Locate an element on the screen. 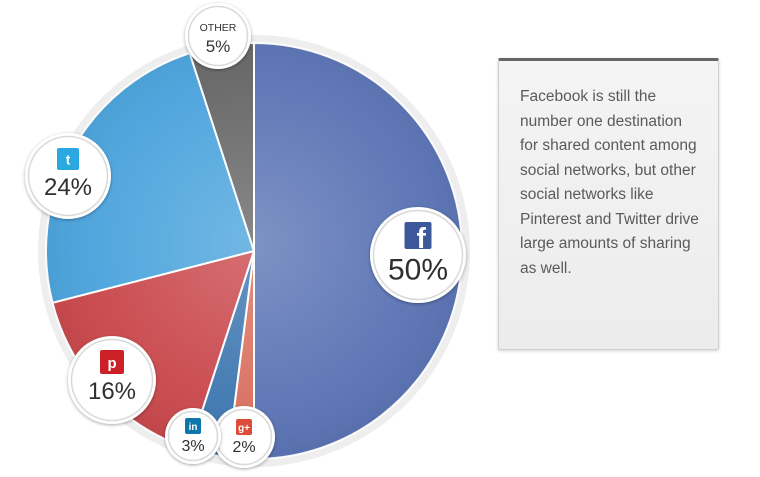 The image size is (760, 477). twitter-icon: t is located at coordinates (68, 159).